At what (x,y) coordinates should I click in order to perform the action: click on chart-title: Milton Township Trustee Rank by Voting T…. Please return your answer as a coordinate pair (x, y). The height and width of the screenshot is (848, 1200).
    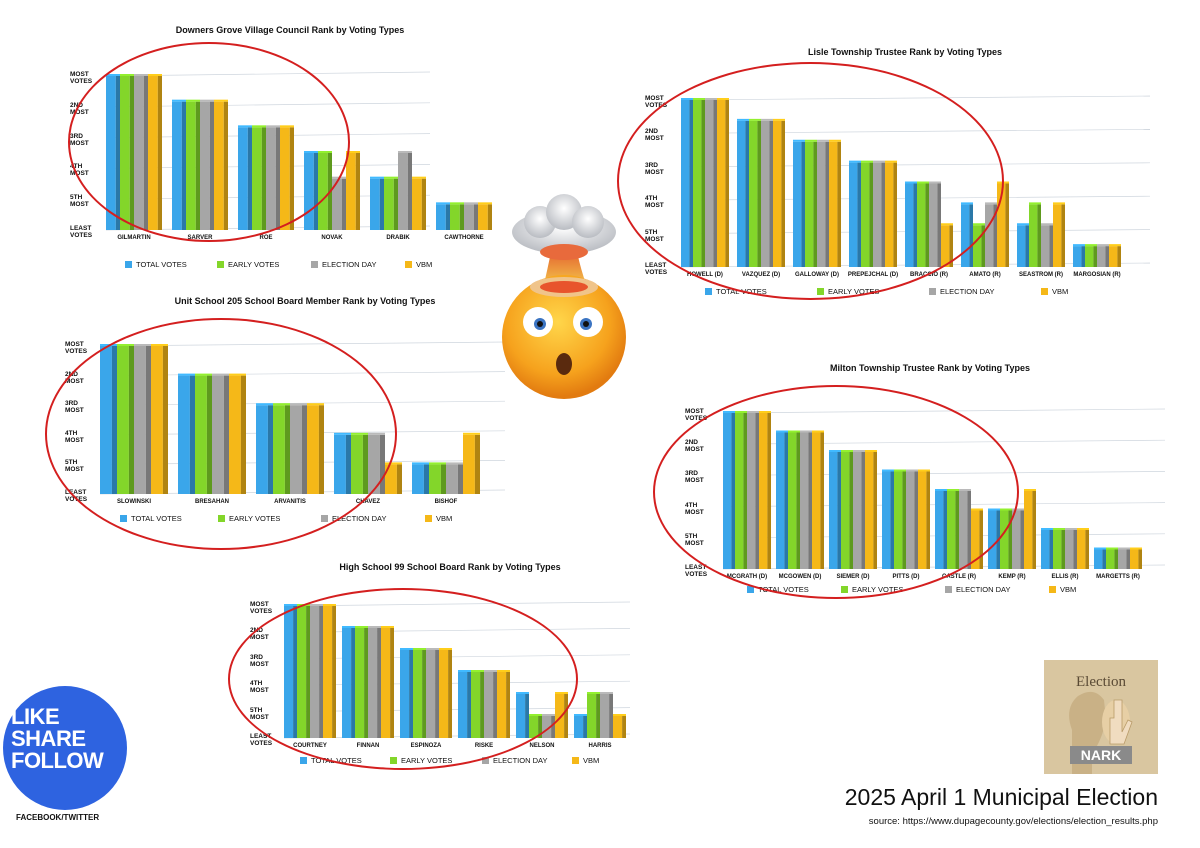
    Looking at the image, I should click on (929, 368).